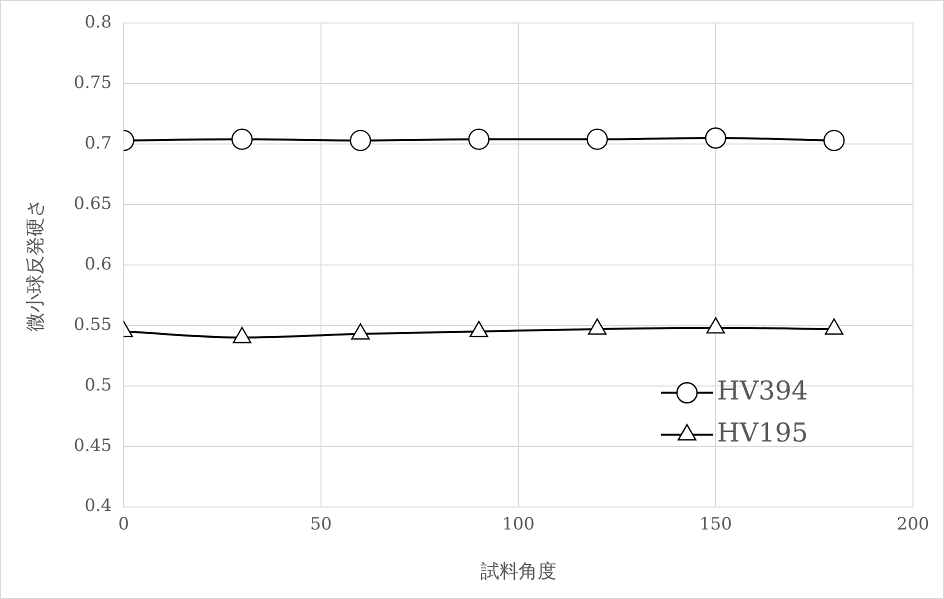 Image resolution: width=944 pixels, height=599 pixels. What do you see at coordinates (93, 324) in the screenshot?
I see `y-tick-label: 0.55` at bounding box center [93, 324].